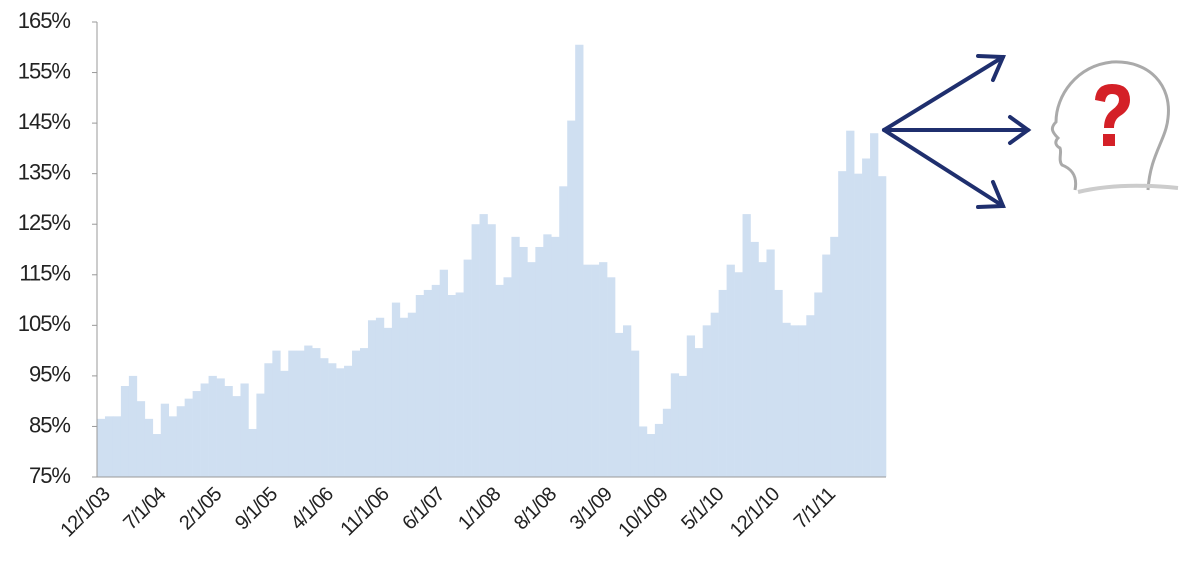 The width and height of the screenshot is (1183, 565). I want to click on head-outline, so click(1110, 125).